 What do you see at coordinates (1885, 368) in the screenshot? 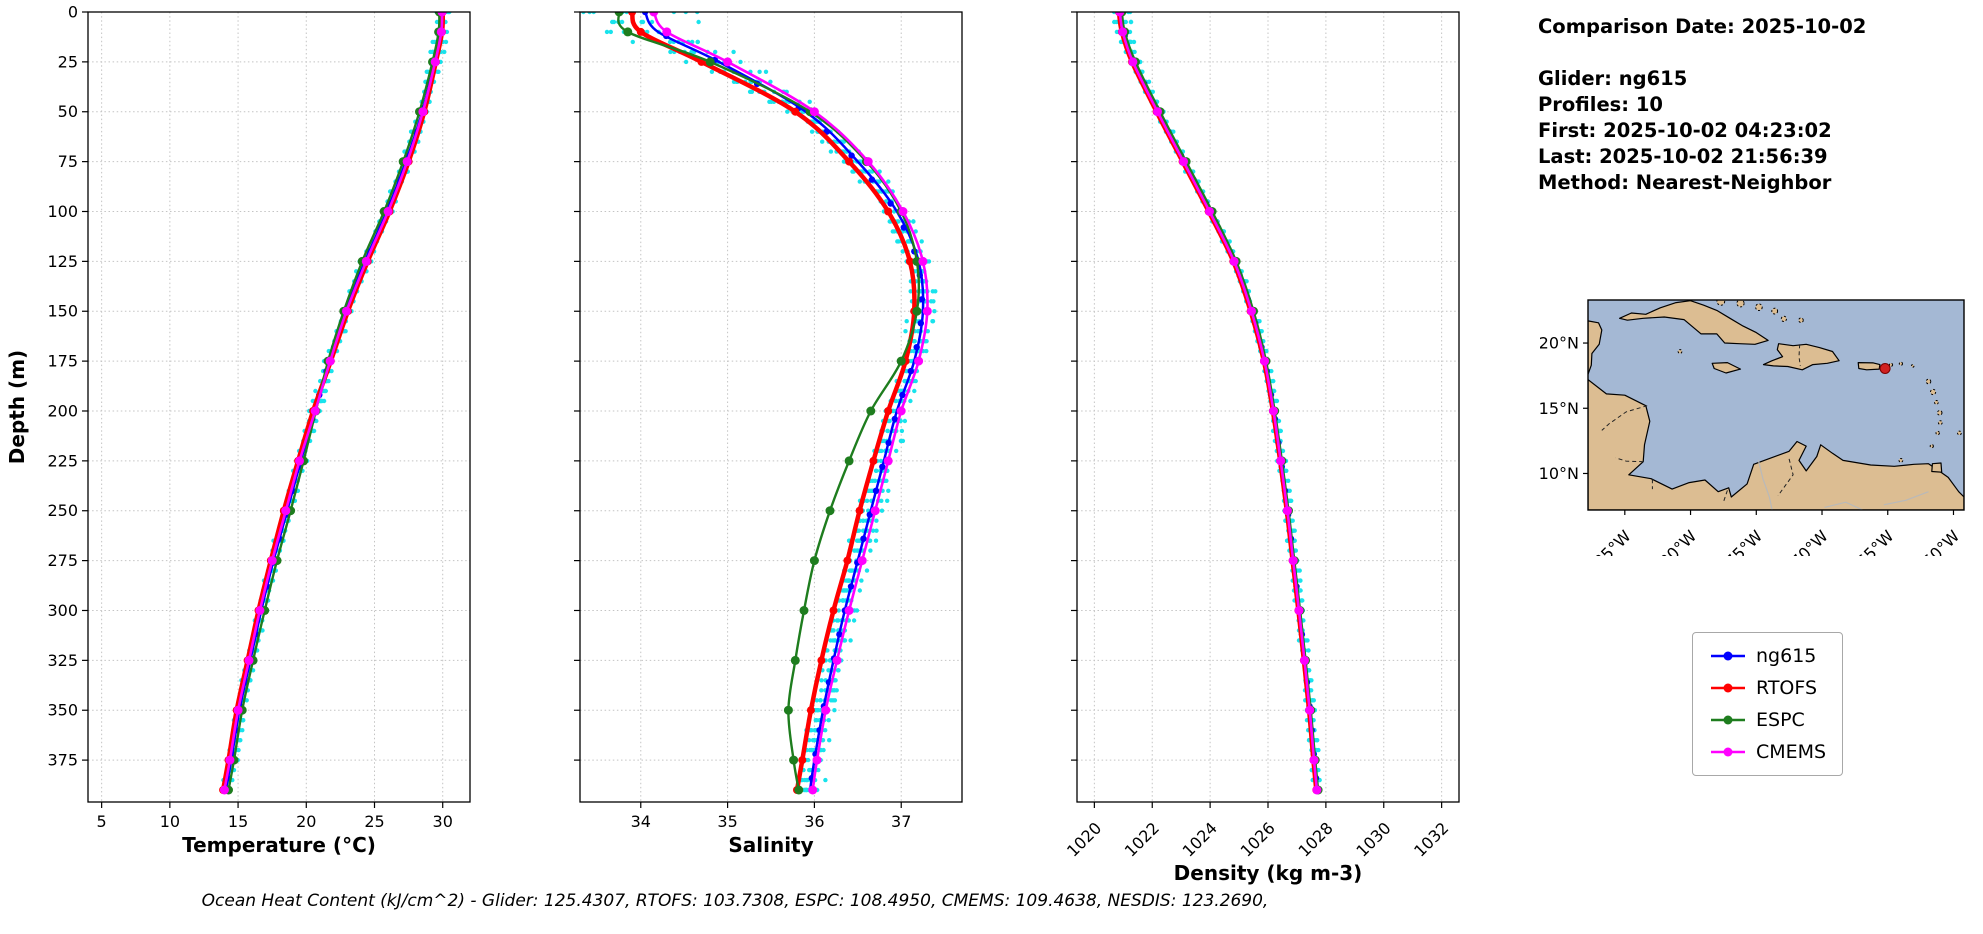
I see `glider-location-marker` at bounding box center [1885, 368].